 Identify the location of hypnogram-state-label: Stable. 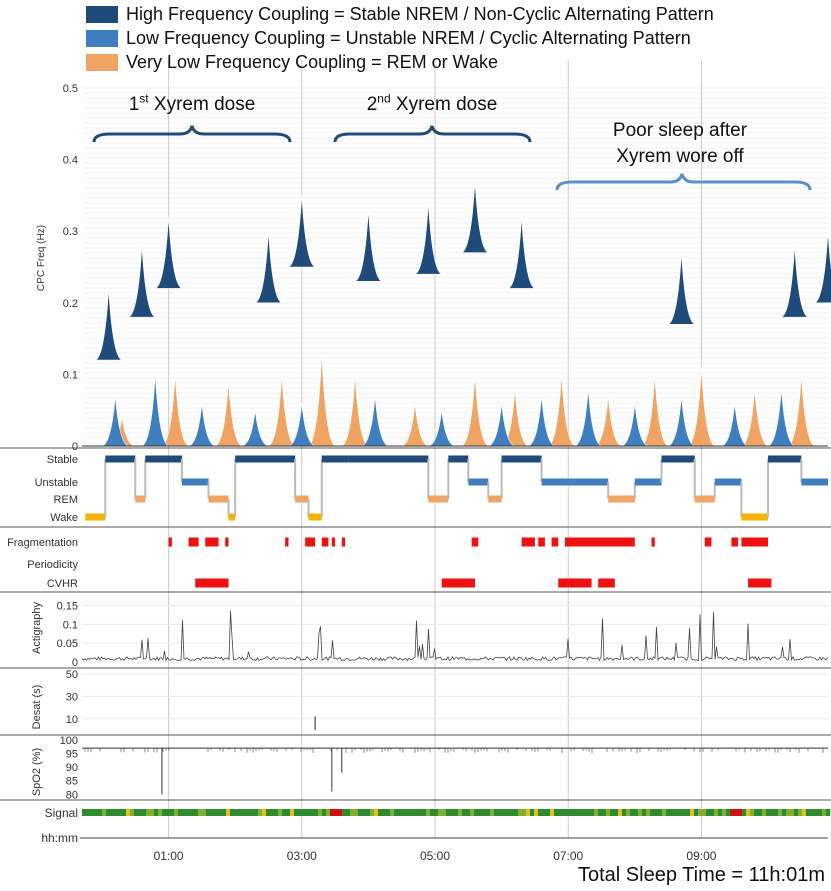
(62, 460).